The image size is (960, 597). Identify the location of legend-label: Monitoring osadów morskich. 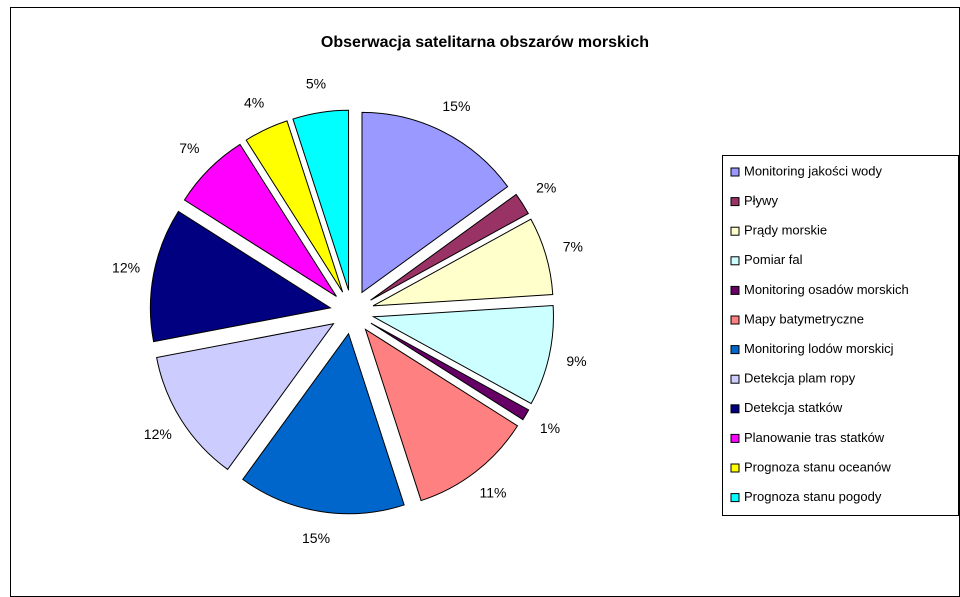
(826, 289).